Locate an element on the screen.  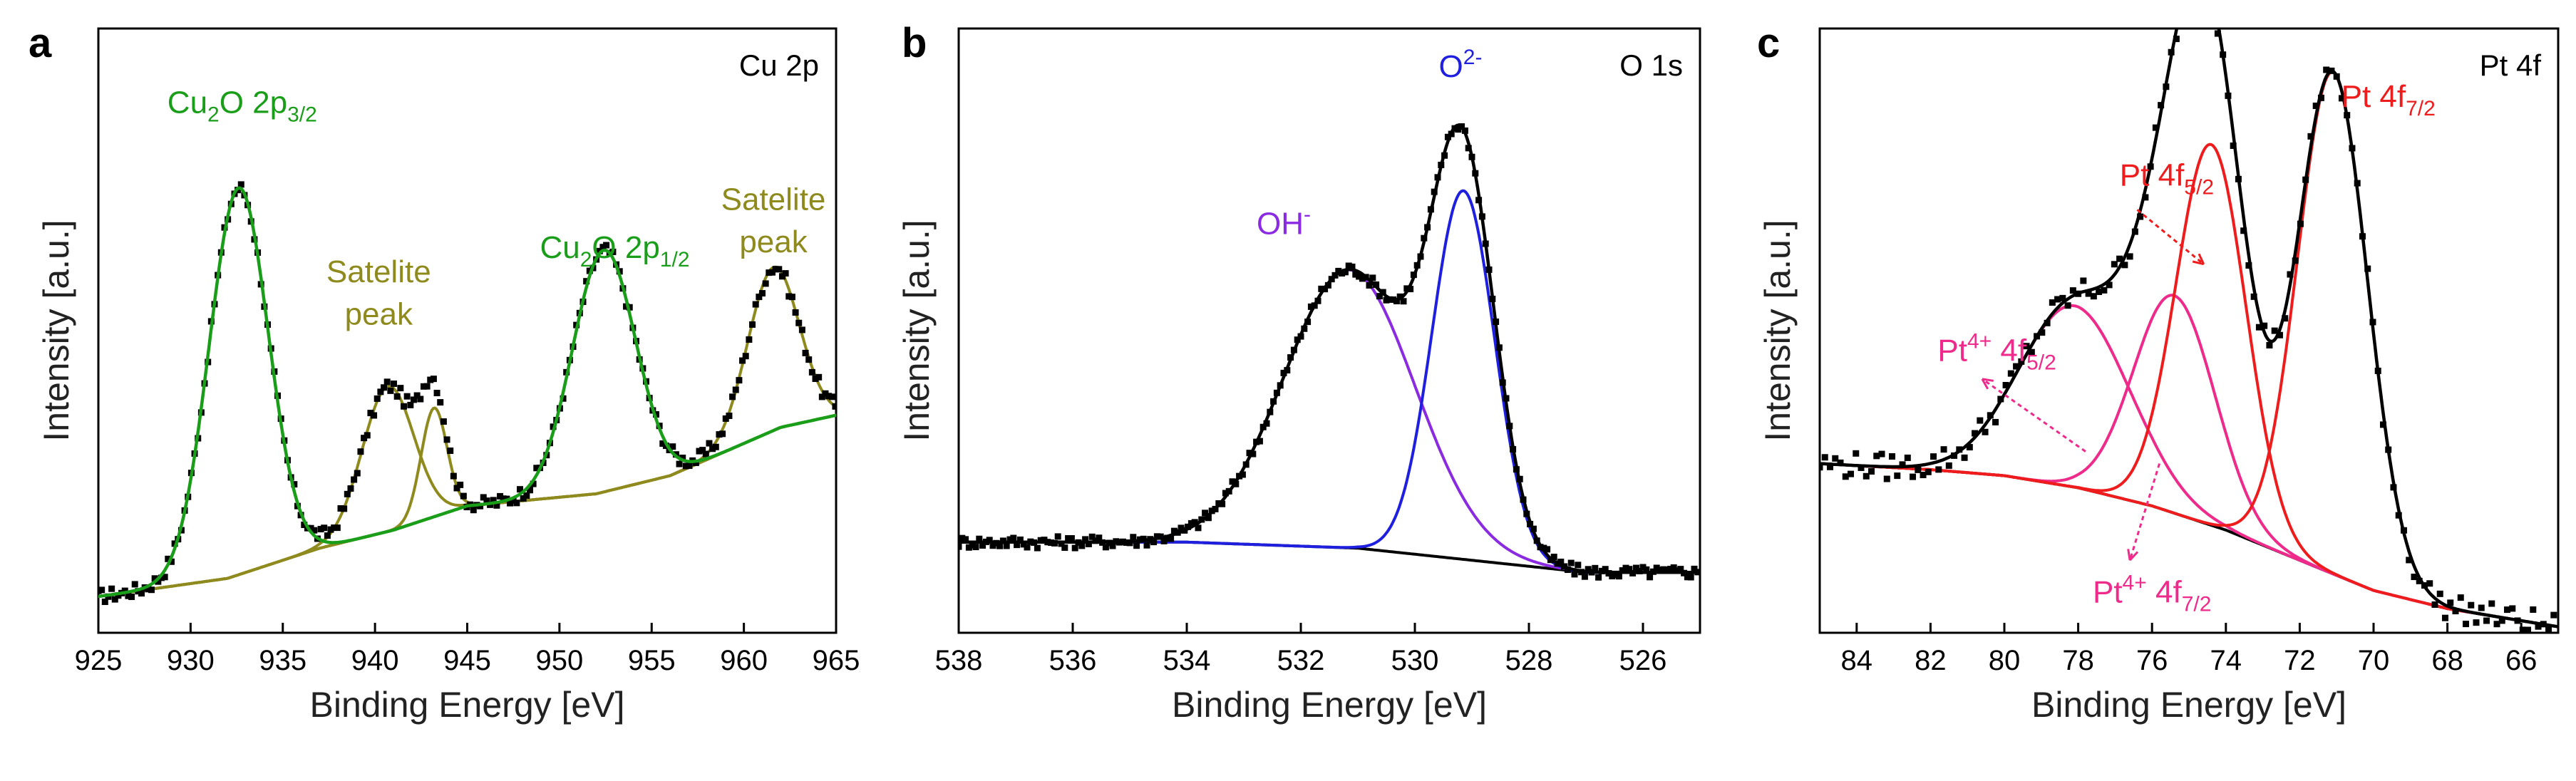
y-axis-label: Intensity [a.u.] is located at coordinates (917, 330).